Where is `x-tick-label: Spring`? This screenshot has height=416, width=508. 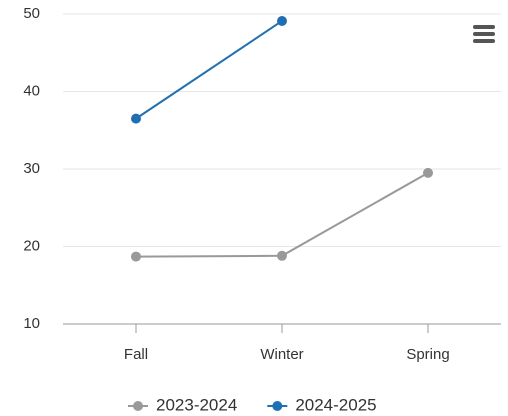 x-tick-label: Spring is located at coordinates (427, 354).